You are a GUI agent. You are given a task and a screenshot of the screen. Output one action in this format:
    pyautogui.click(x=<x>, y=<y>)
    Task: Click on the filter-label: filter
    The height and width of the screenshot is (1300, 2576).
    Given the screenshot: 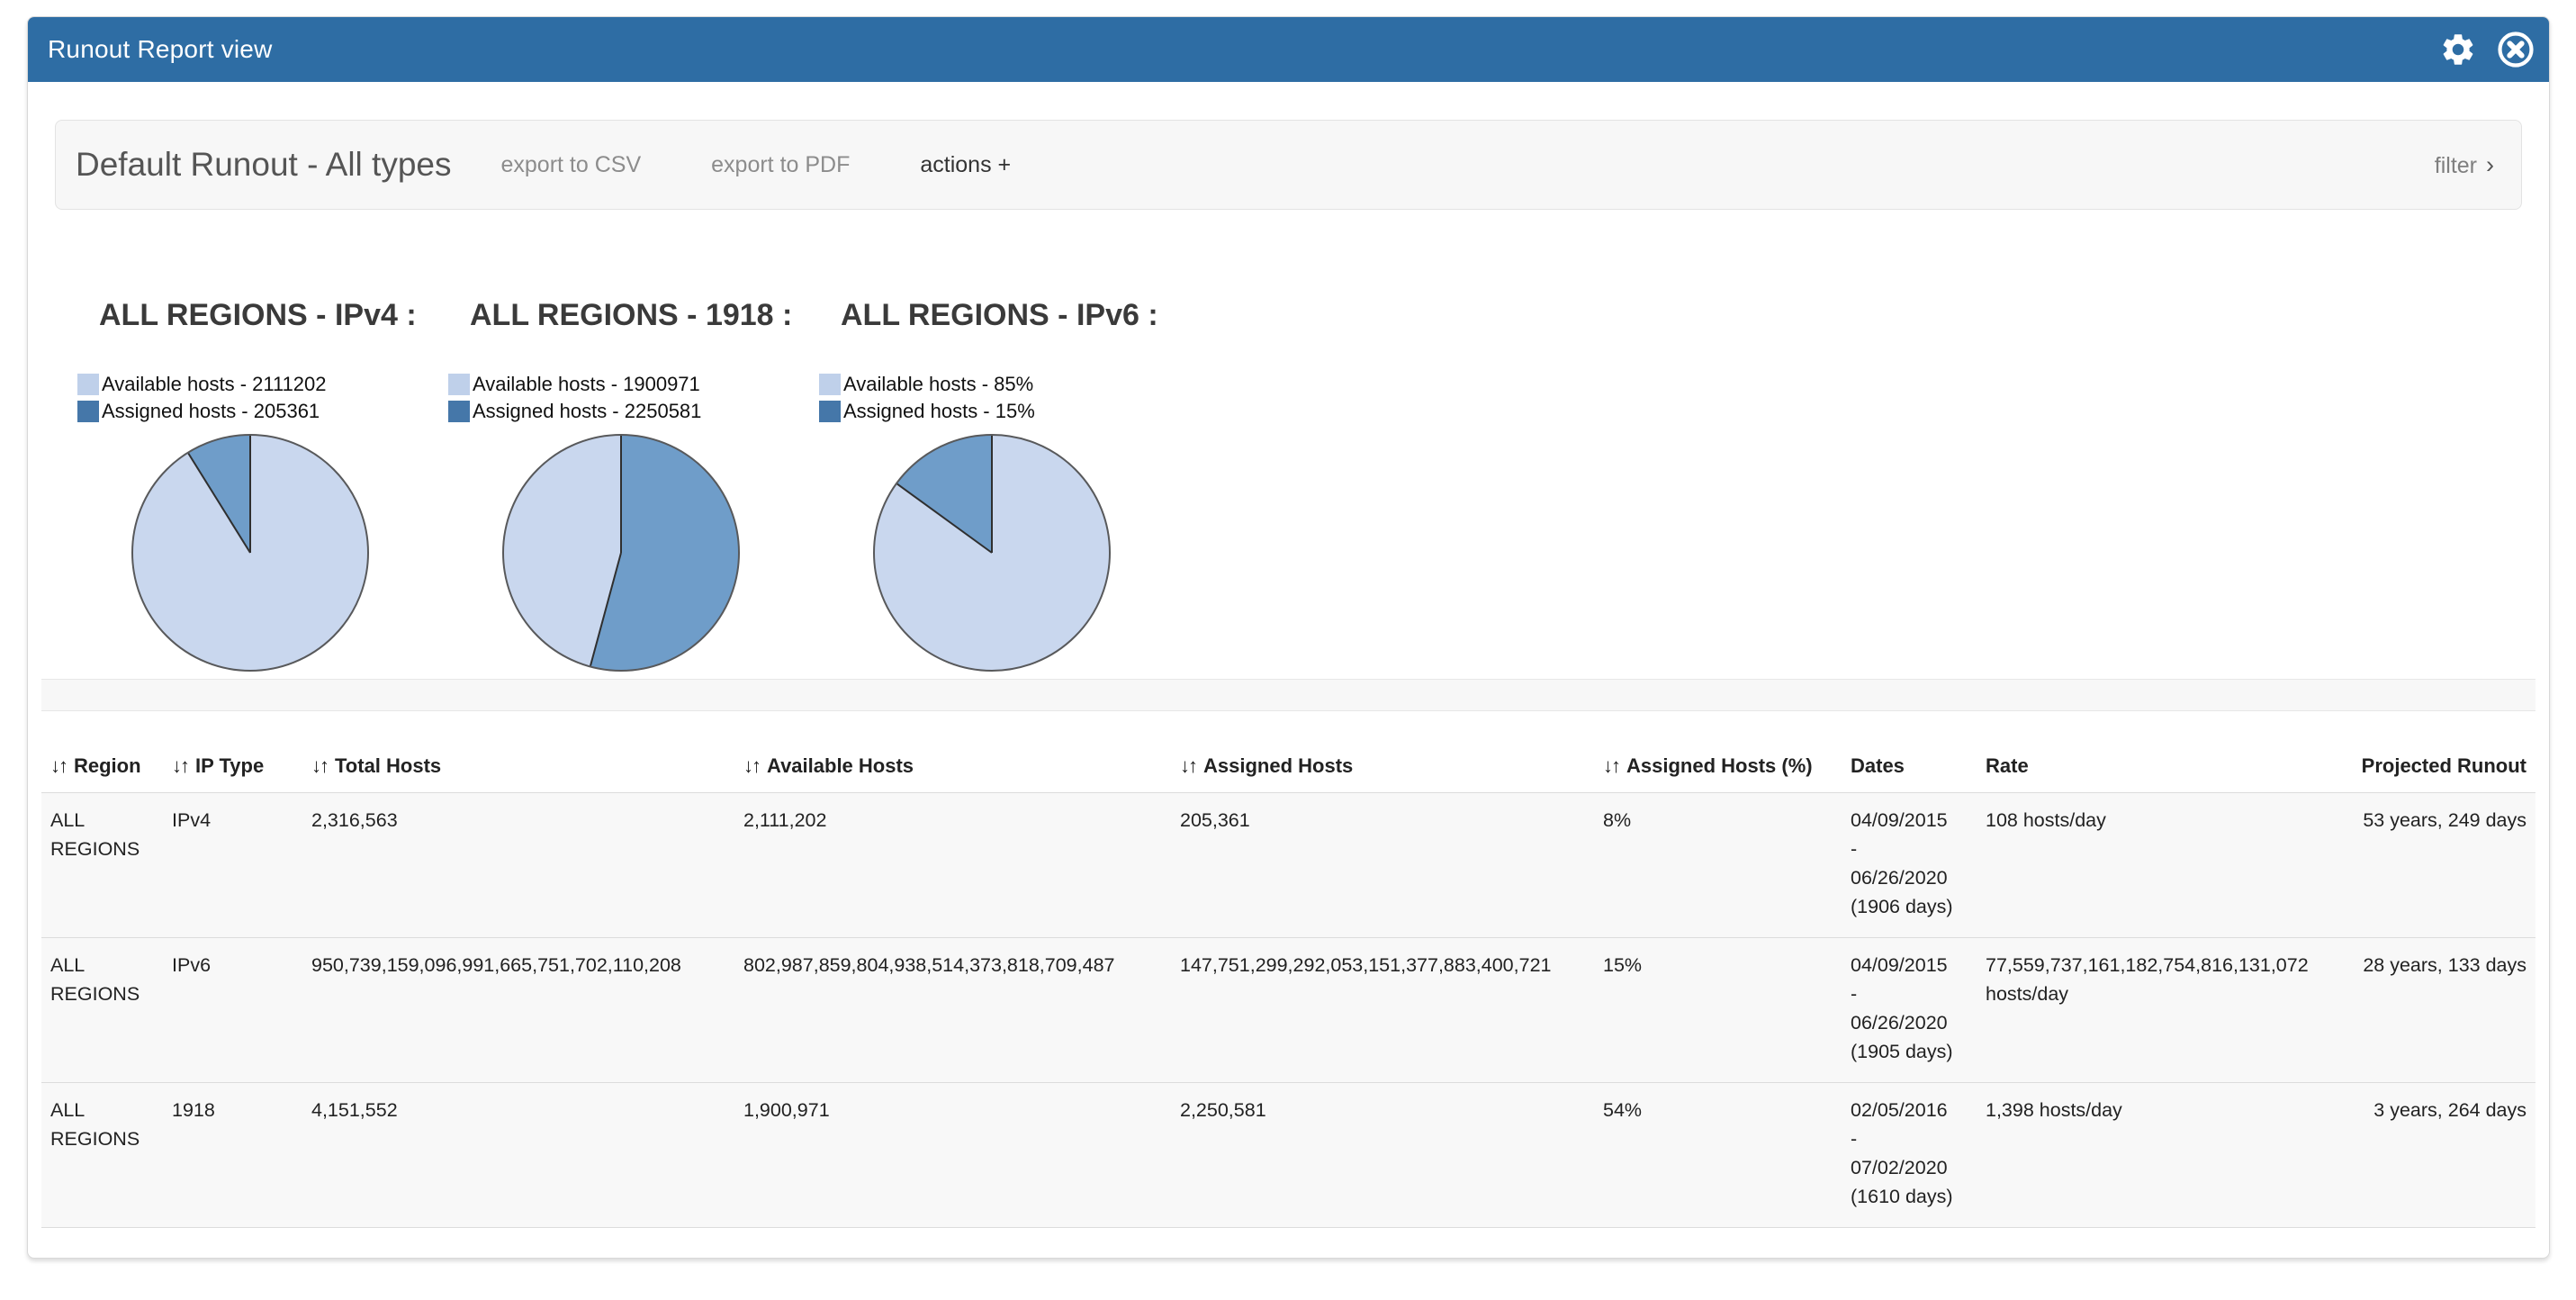 What is the action you would take?
    pyautogui.click(x=2455, y=165)
    